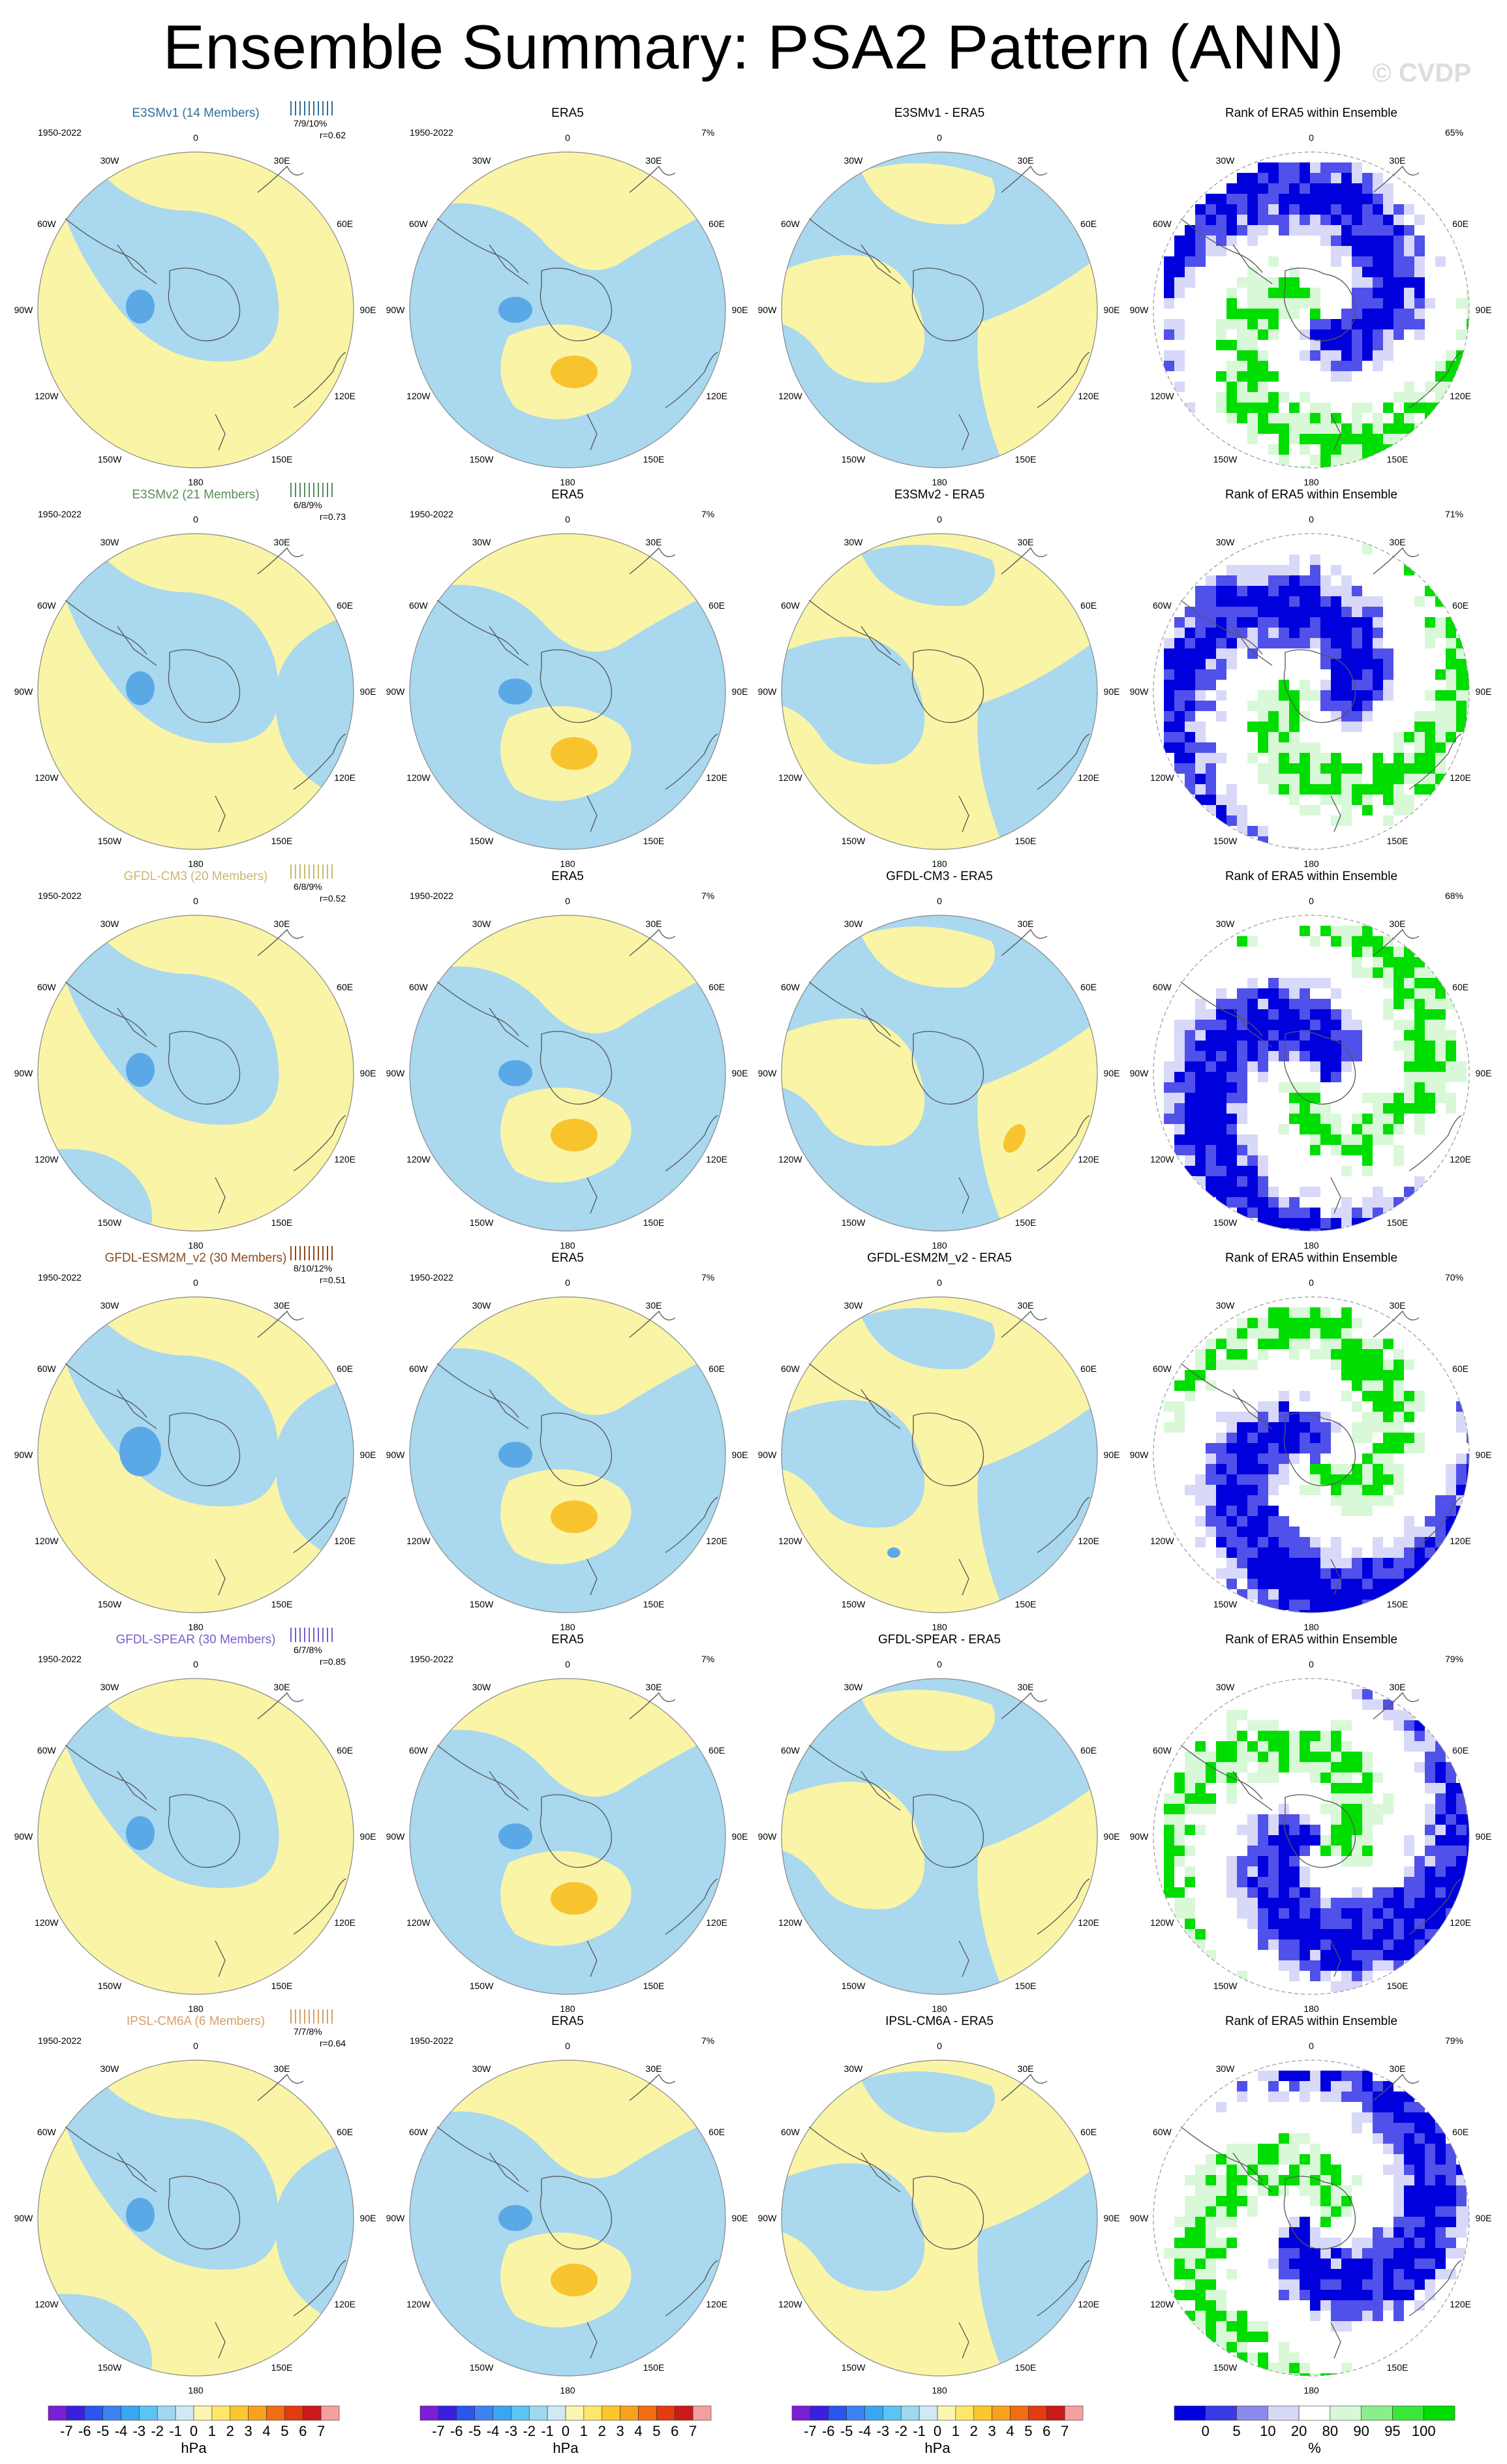 The image size is (1507, 2464). I want to click on difference-title: GFDL-SPEAR - ERA5, so click(939, 1640).